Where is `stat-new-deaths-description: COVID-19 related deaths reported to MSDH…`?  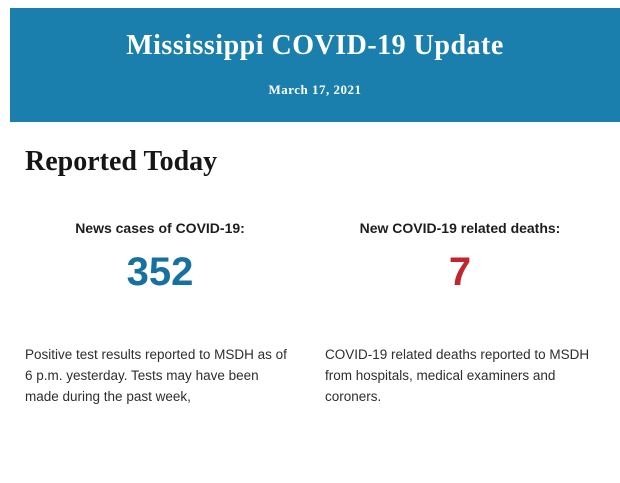 stat-new-deaths-description: COVID-19 related deaths reported to MSDH… is located at coordinates (457, 375).